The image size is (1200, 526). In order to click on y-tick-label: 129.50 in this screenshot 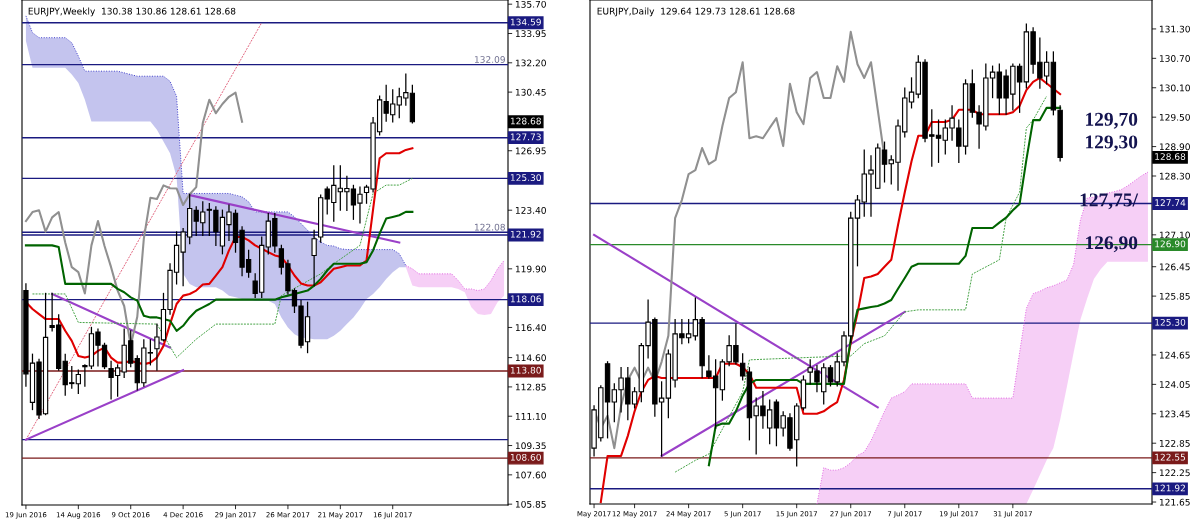, I will do `click(1174, 117)`.